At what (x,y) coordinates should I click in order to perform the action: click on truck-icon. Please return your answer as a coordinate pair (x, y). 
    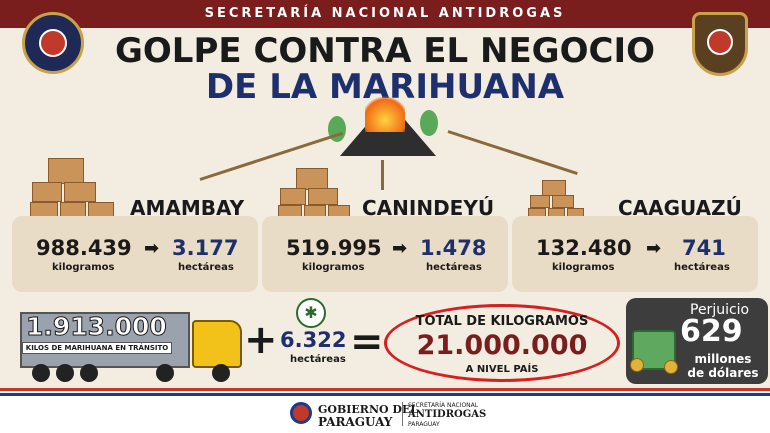
    Looking at the image, I should click on (130, 346).